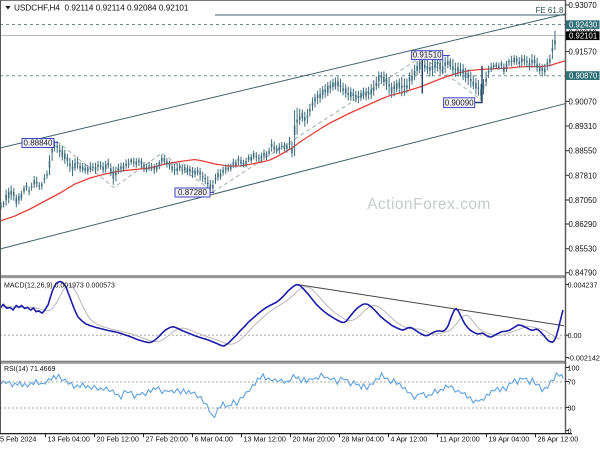  Describe the element at coordinates (570, 431) in the screenshot. I see `svg-text: 0` at that location.